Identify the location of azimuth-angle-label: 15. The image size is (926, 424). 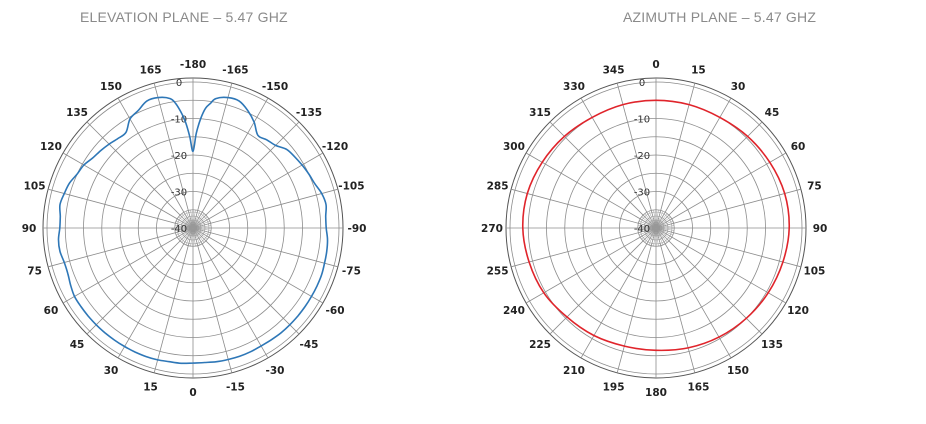
(698, 71).